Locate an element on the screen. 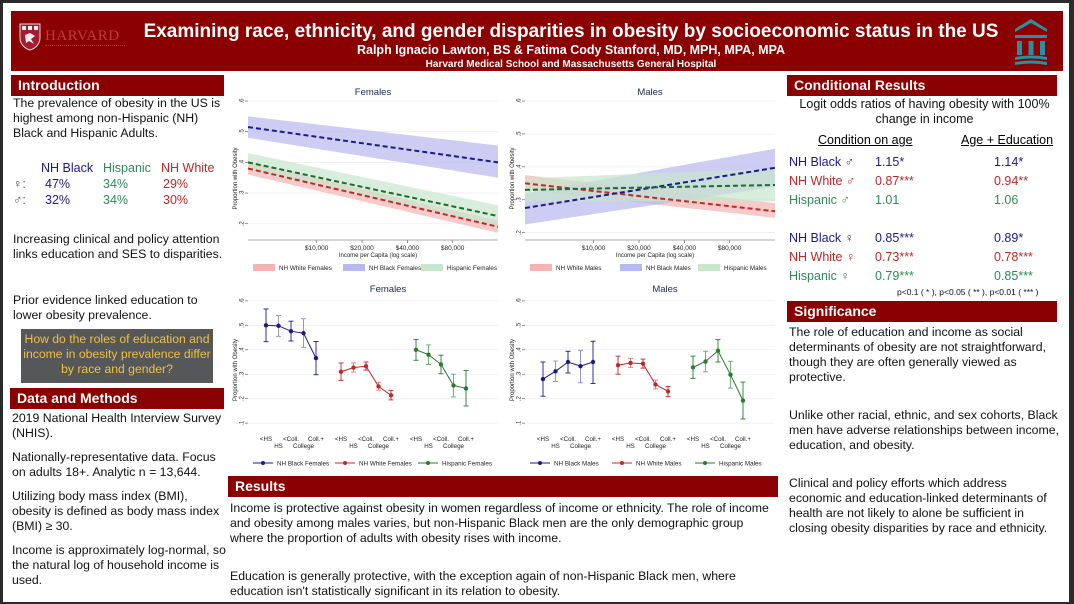 Image resolution: width=1074 pixels, height=604 pixels. methods-heading: Data and Methods is located at coordinates (117, 398).